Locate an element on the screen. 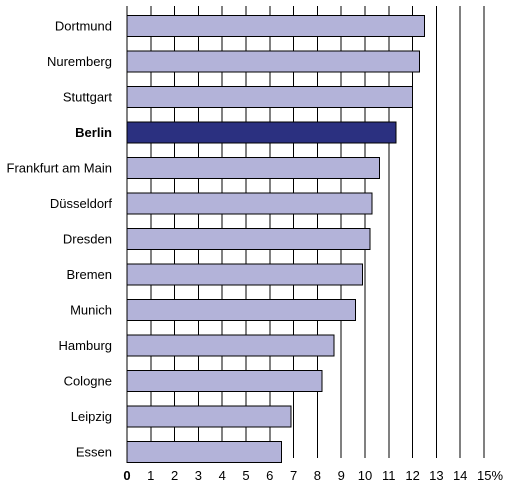  bar-dresden is located at coordinates (248, 239).